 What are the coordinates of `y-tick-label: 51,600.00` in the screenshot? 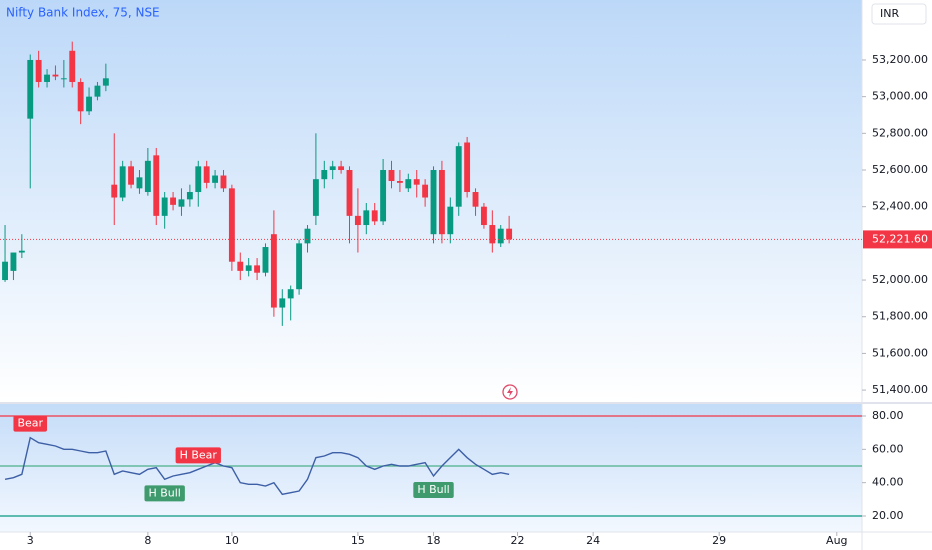 It's located at (900, 352).